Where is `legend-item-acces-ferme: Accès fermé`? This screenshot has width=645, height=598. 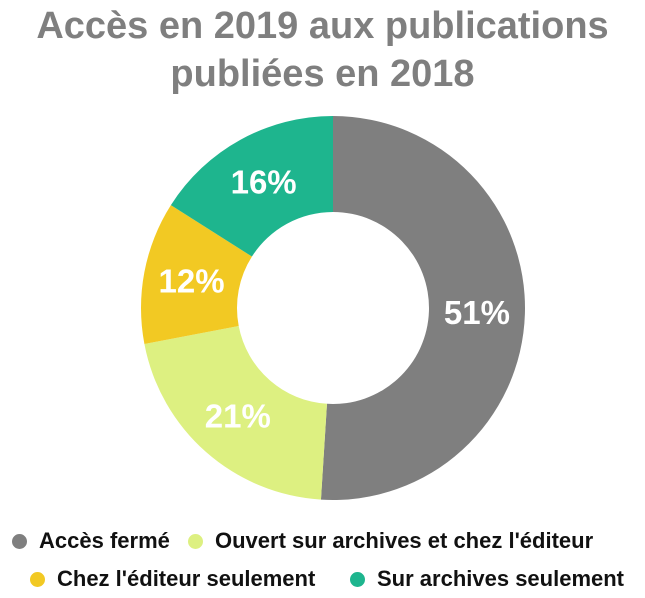
legend-item-acces-ferme: Accès fermé is located at coordinates (91, 541).